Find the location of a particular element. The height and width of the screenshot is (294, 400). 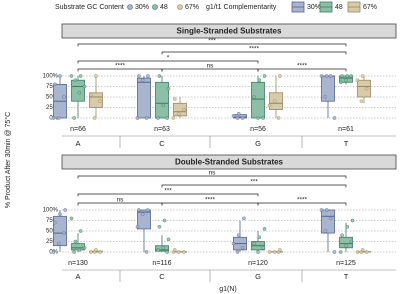

n-label: n=120 is located at coordinates (258, 263).